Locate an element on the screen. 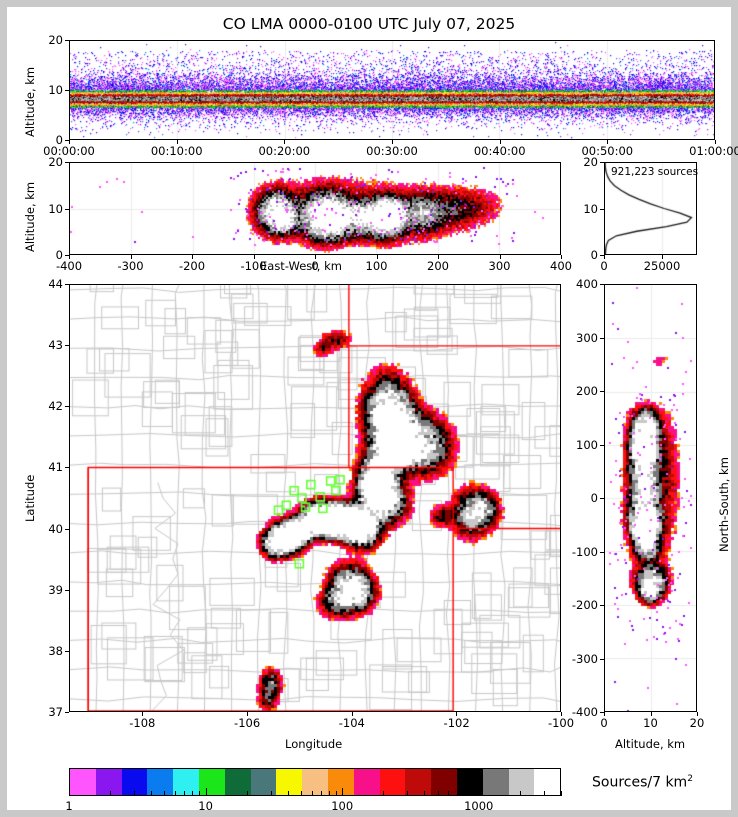 Image resolution: width=738 pixels, height=817 pixels. hist-xtick-25000: 25000 is located at coordinates (662, 266).